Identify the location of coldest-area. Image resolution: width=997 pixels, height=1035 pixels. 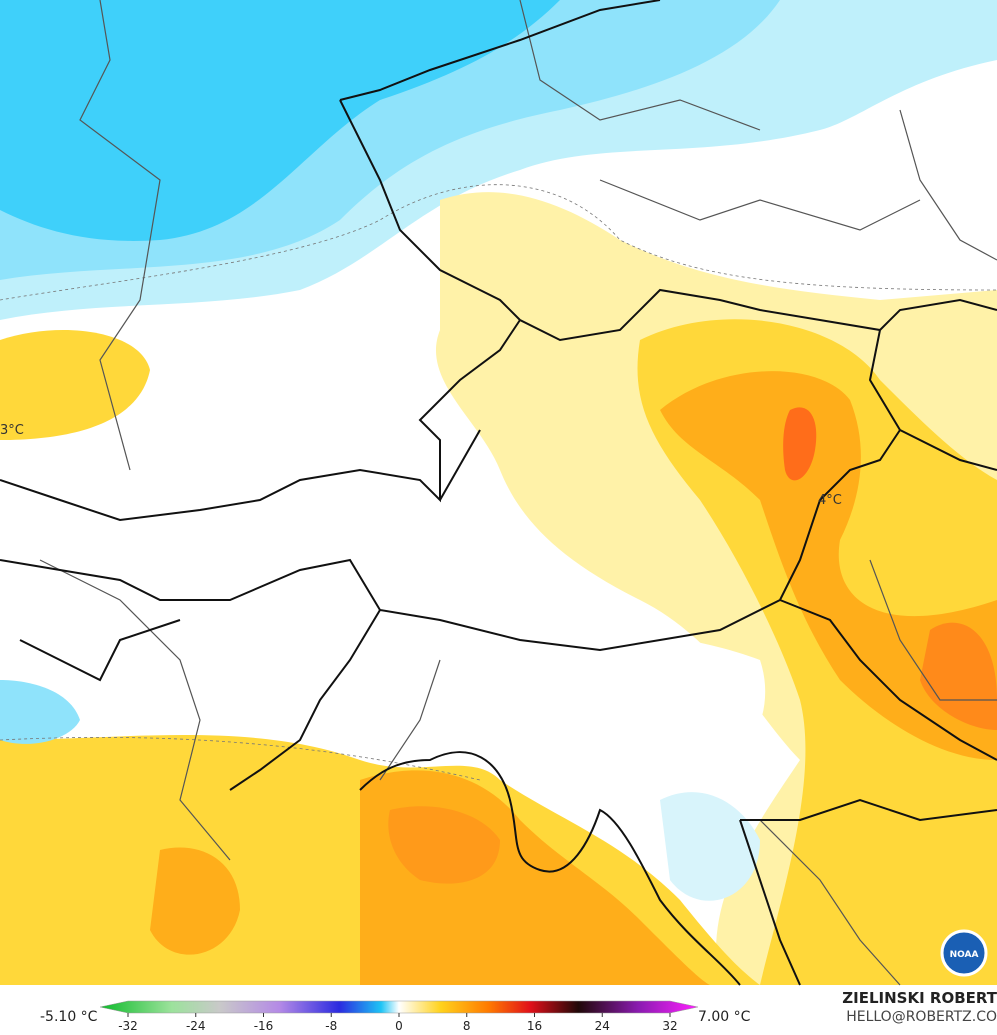
(280, 120).